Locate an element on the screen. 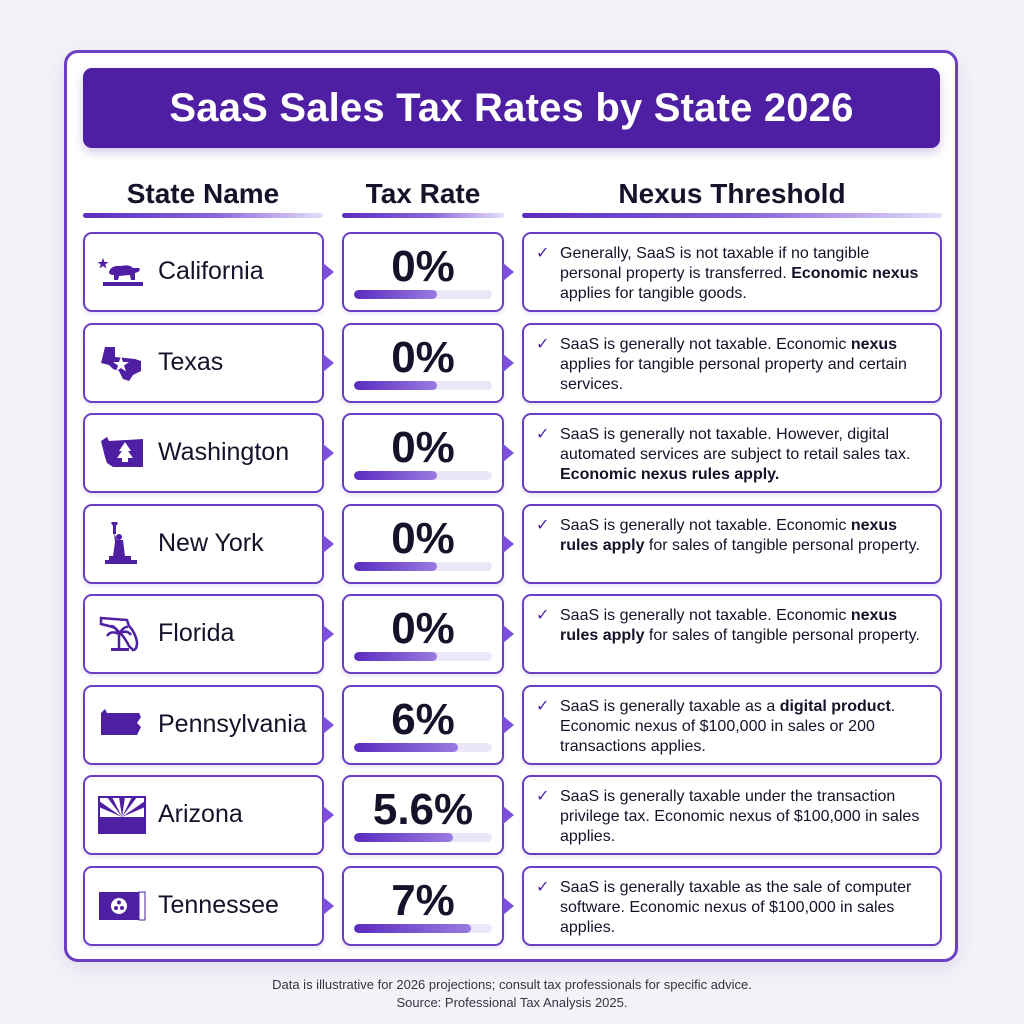 This screenshot has width=1024, height=1024. washington-tree-icon is located at coordinates (122, 453).